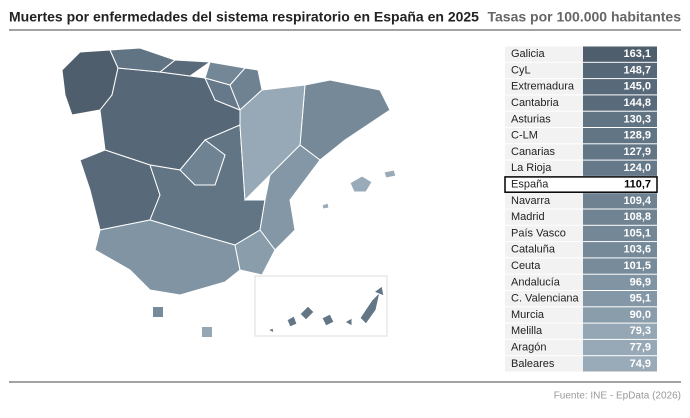 Image resolution: width=690 pixels, height=418 pixels. Describe the element at coordinates (637, 136) in the screenshot. I see `region-value: 128,9` at that location.